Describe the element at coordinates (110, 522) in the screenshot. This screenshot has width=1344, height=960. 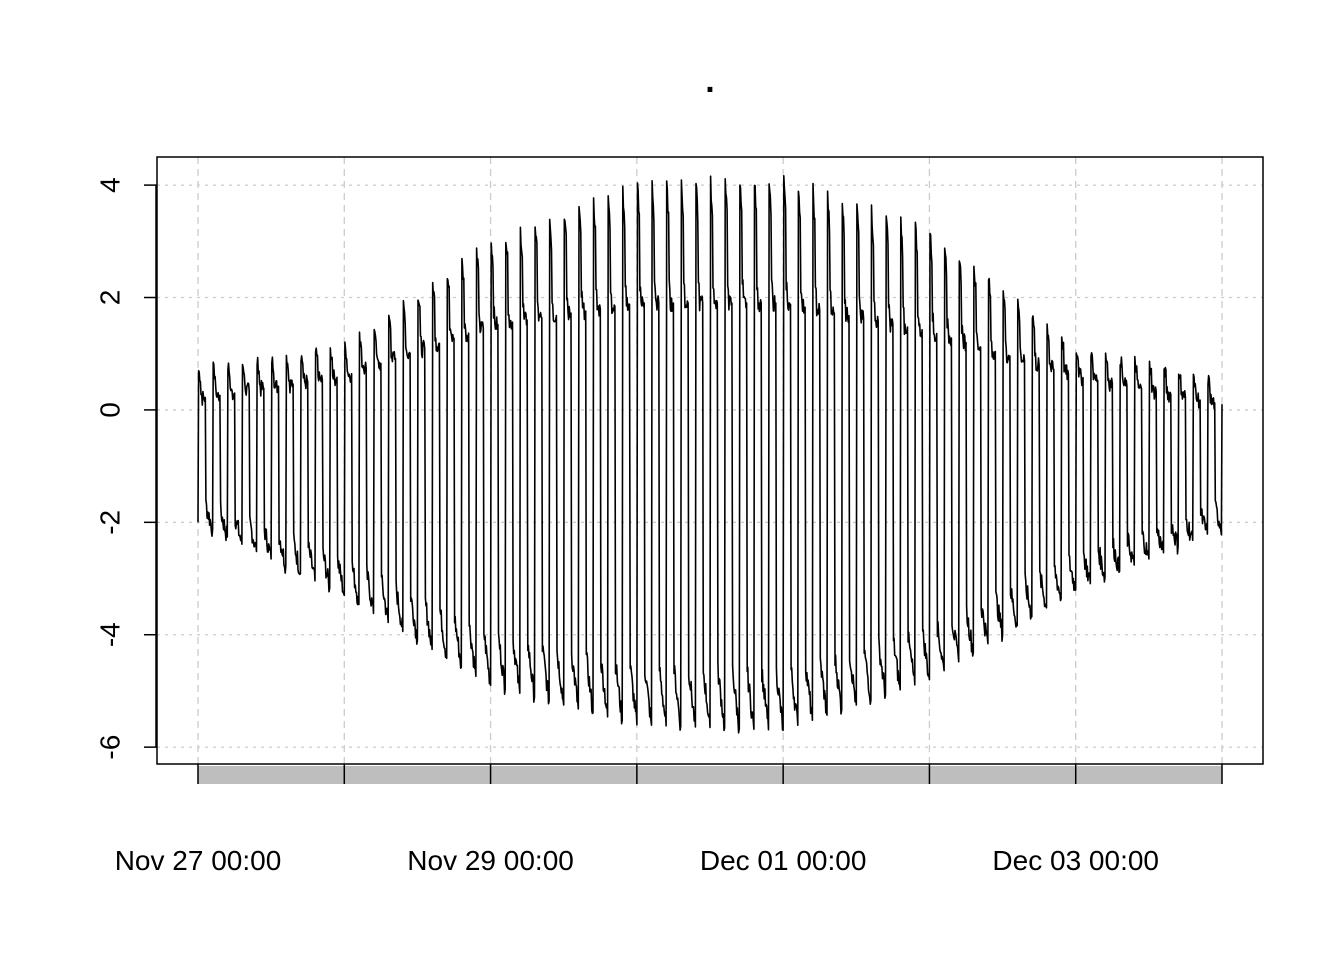
I see `y-tick-label: -2` at that location.